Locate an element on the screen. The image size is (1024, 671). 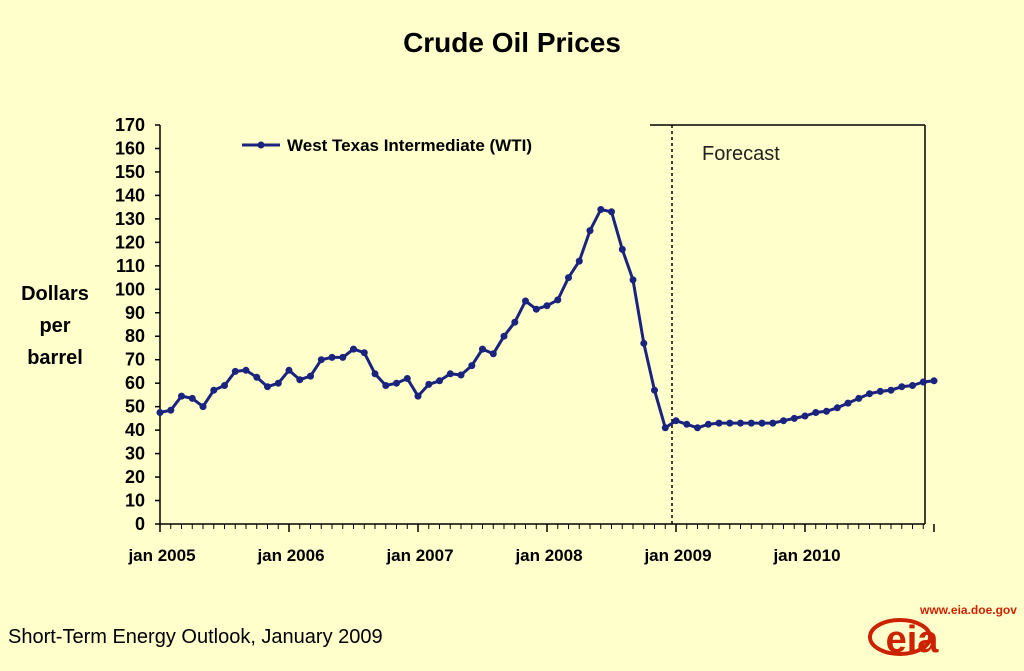
y-axis-label-line-1: Dollars is located at coordinates (55, 294).